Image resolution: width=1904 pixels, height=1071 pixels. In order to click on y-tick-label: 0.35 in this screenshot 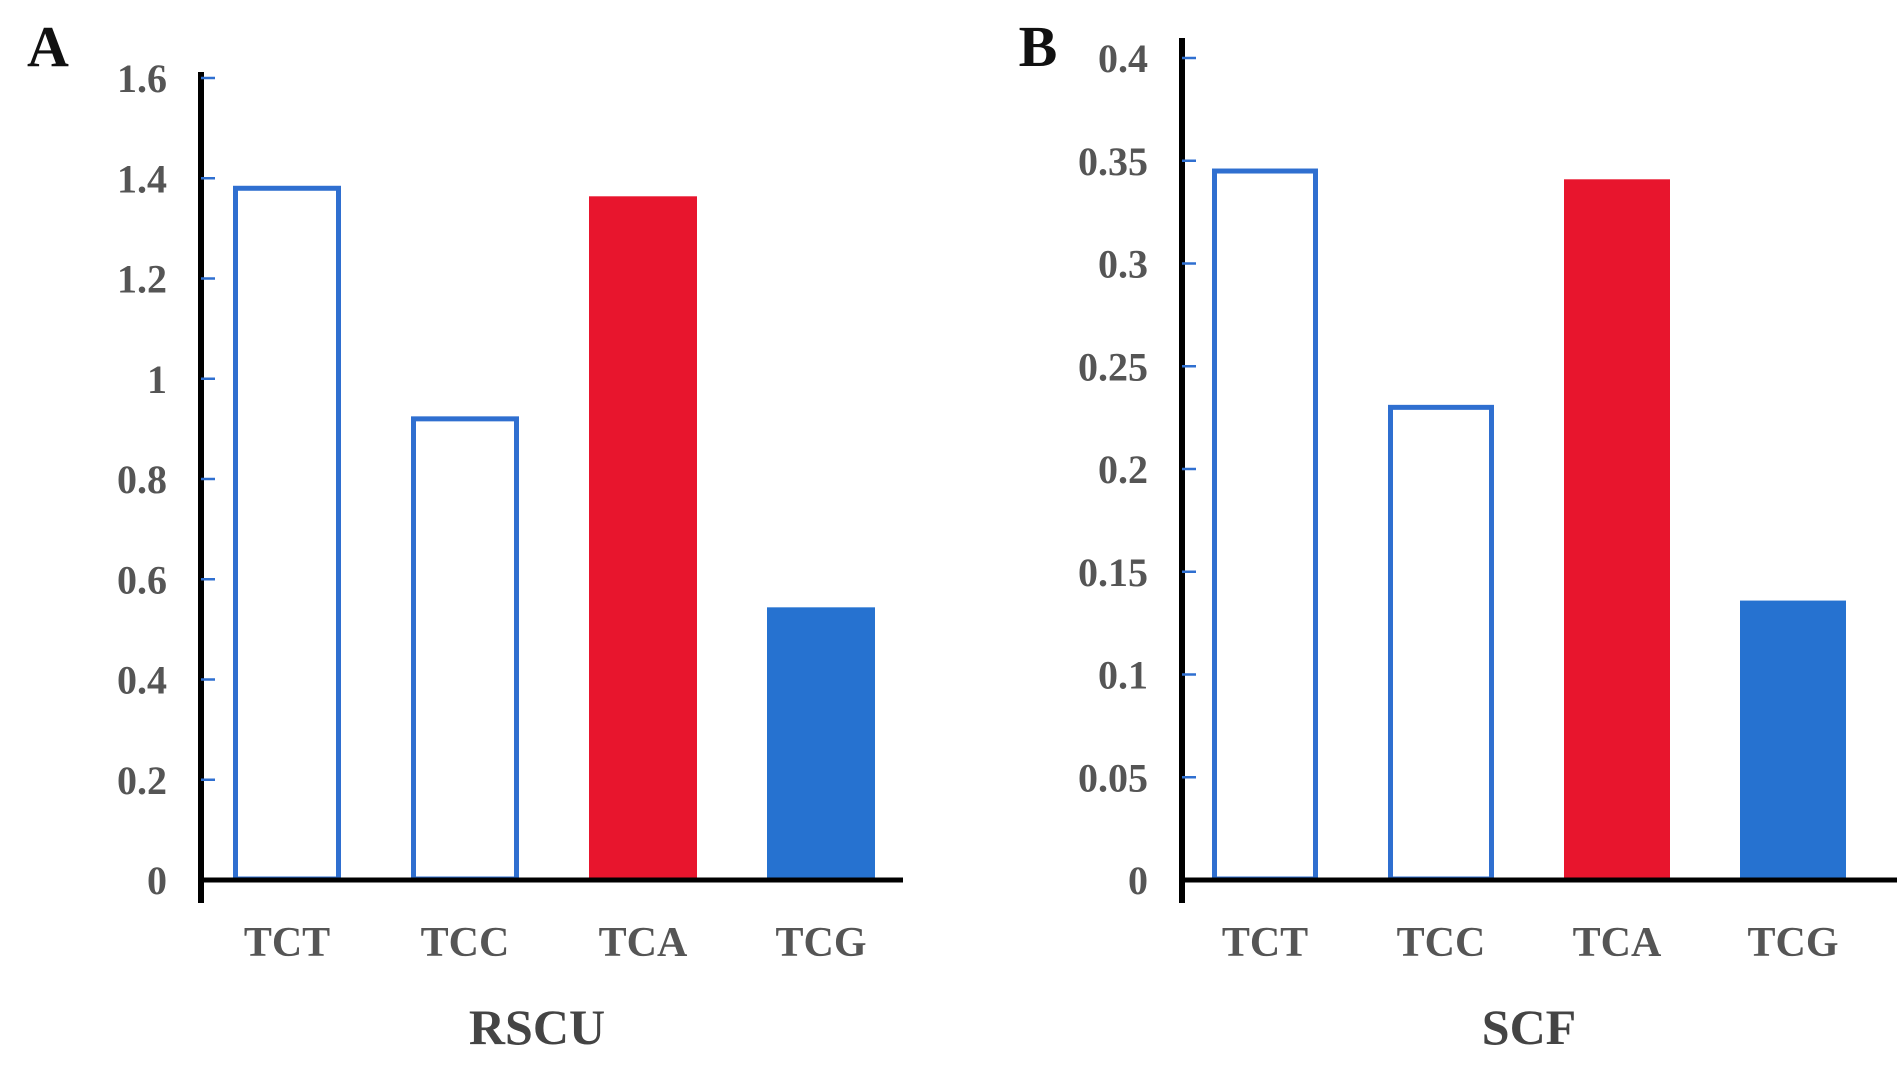, I will do `click(1113, 161)`.